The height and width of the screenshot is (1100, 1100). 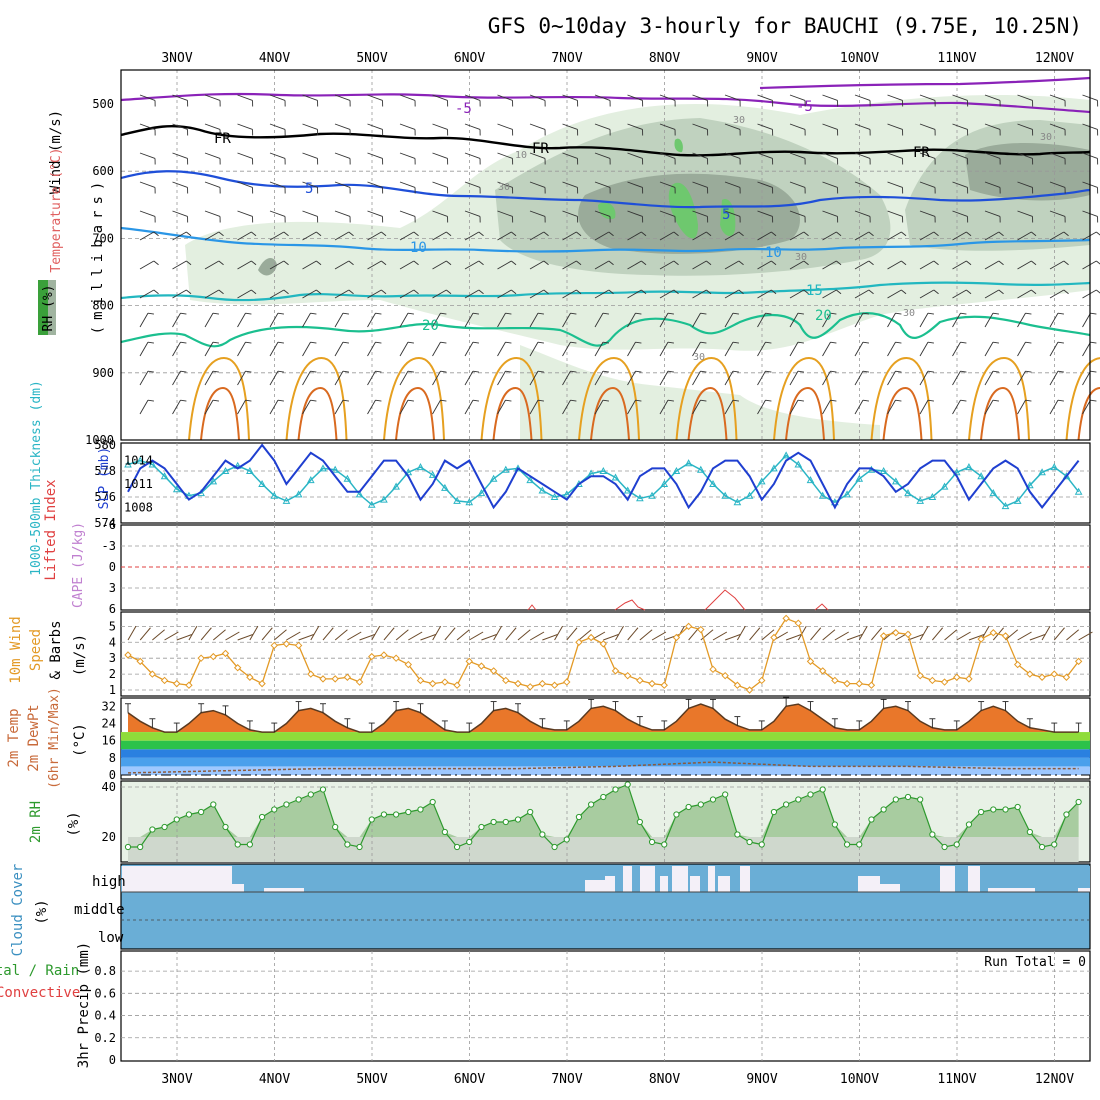 What do you see at coordinates (309, 189) in the screenshot?
I see `contour-label: 5` at bounding box center [309, 189].